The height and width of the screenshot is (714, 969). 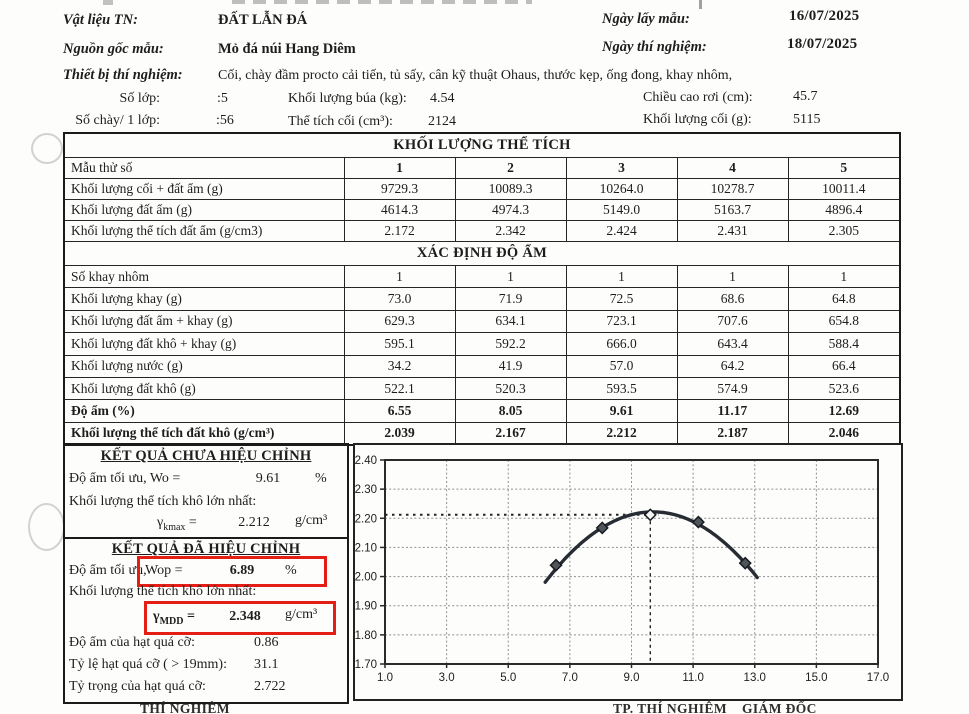 I want to click on material-value: ĐẤT LẪN ĐÁ, so click(x=263, y=20).